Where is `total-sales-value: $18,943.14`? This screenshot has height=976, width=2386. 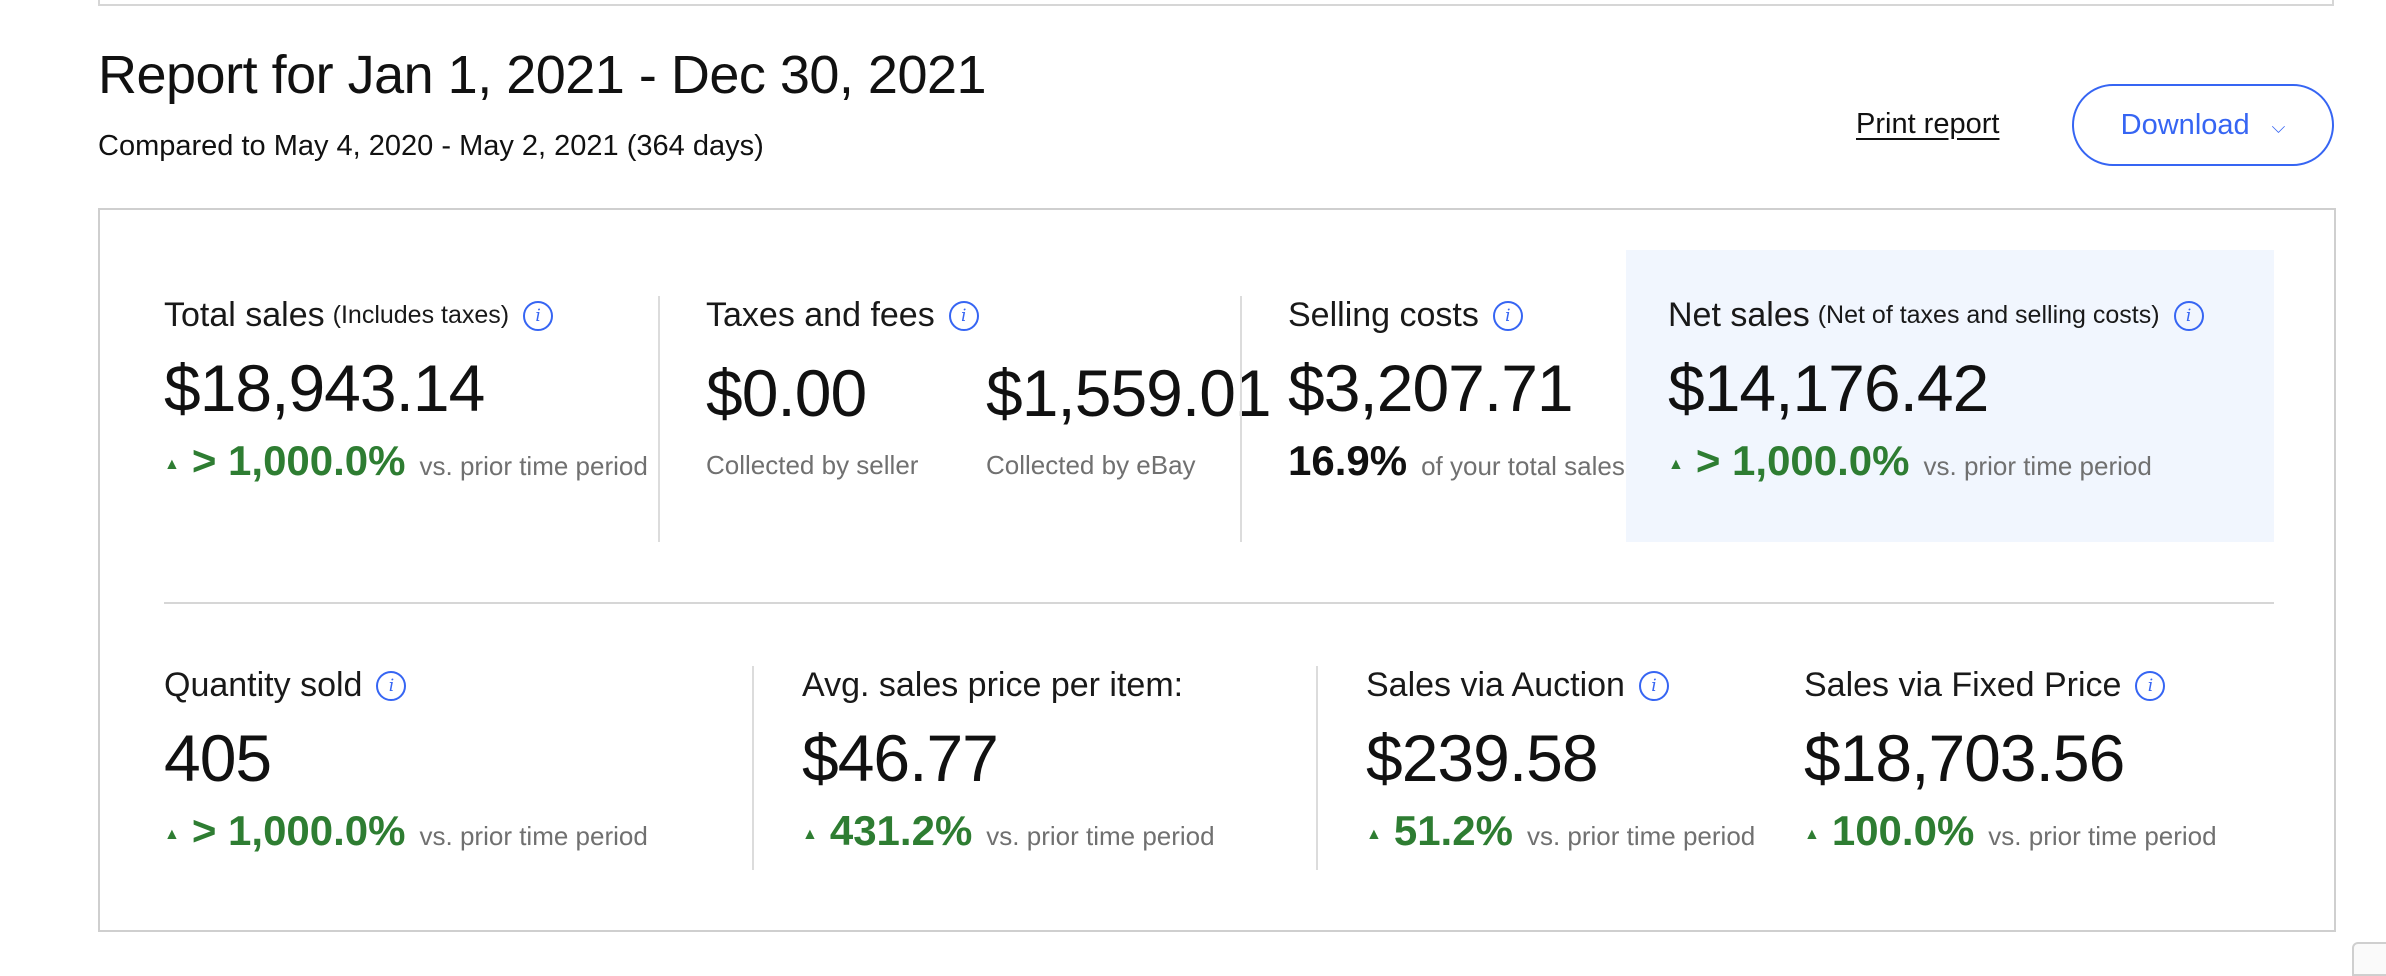 total-sales-value: $18,943.14 is located at coordinates (324, 388).